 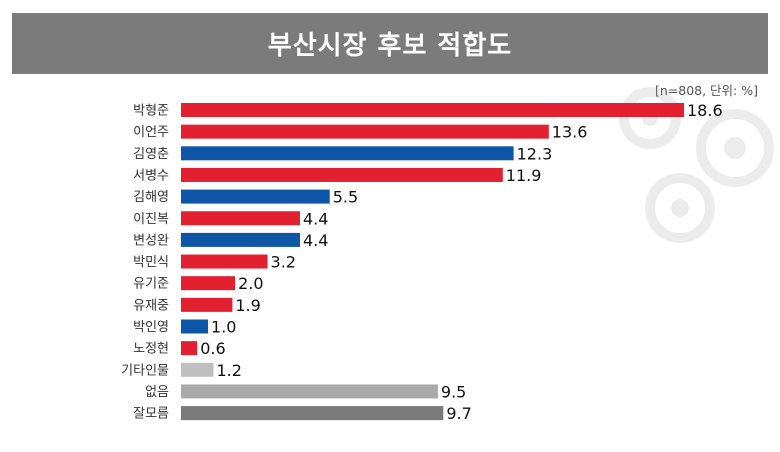 I want to click on category-label: 박인영, so click(x=151, y=327).